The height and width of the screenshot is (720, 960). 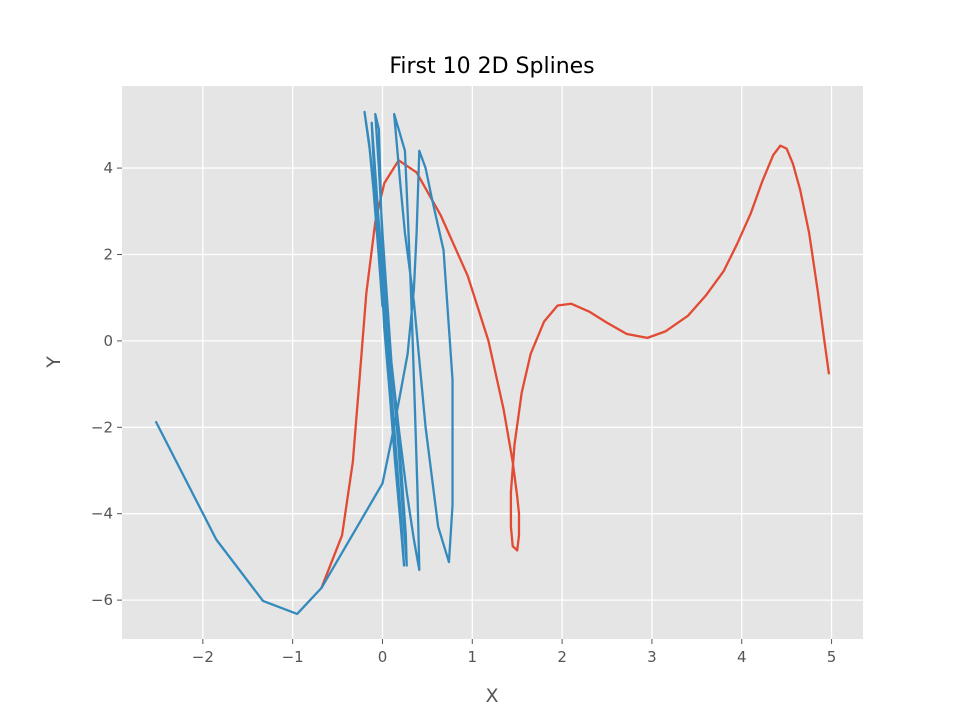 What do you see at coordinates (383, 657) in the screenshot?
I see `x-tick-label: 0` at bounding box center [383, 657].